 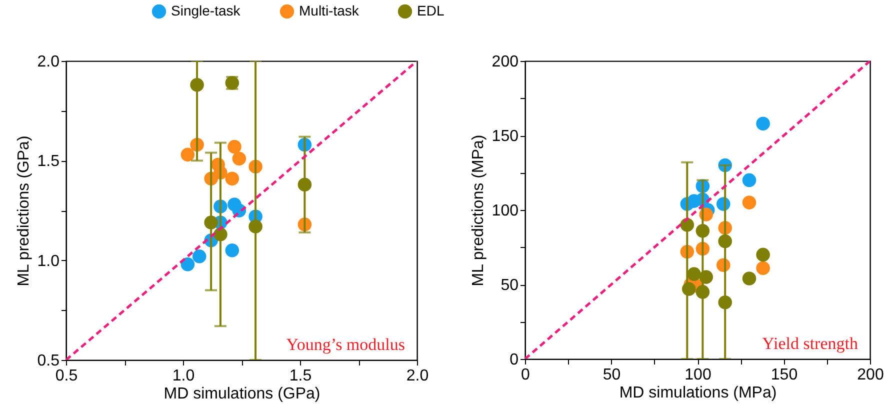 What do you see at coordinates (183, 376) in the screenshot?
I see `x-tick-label: 1.0` at bounding box center [183, 376].